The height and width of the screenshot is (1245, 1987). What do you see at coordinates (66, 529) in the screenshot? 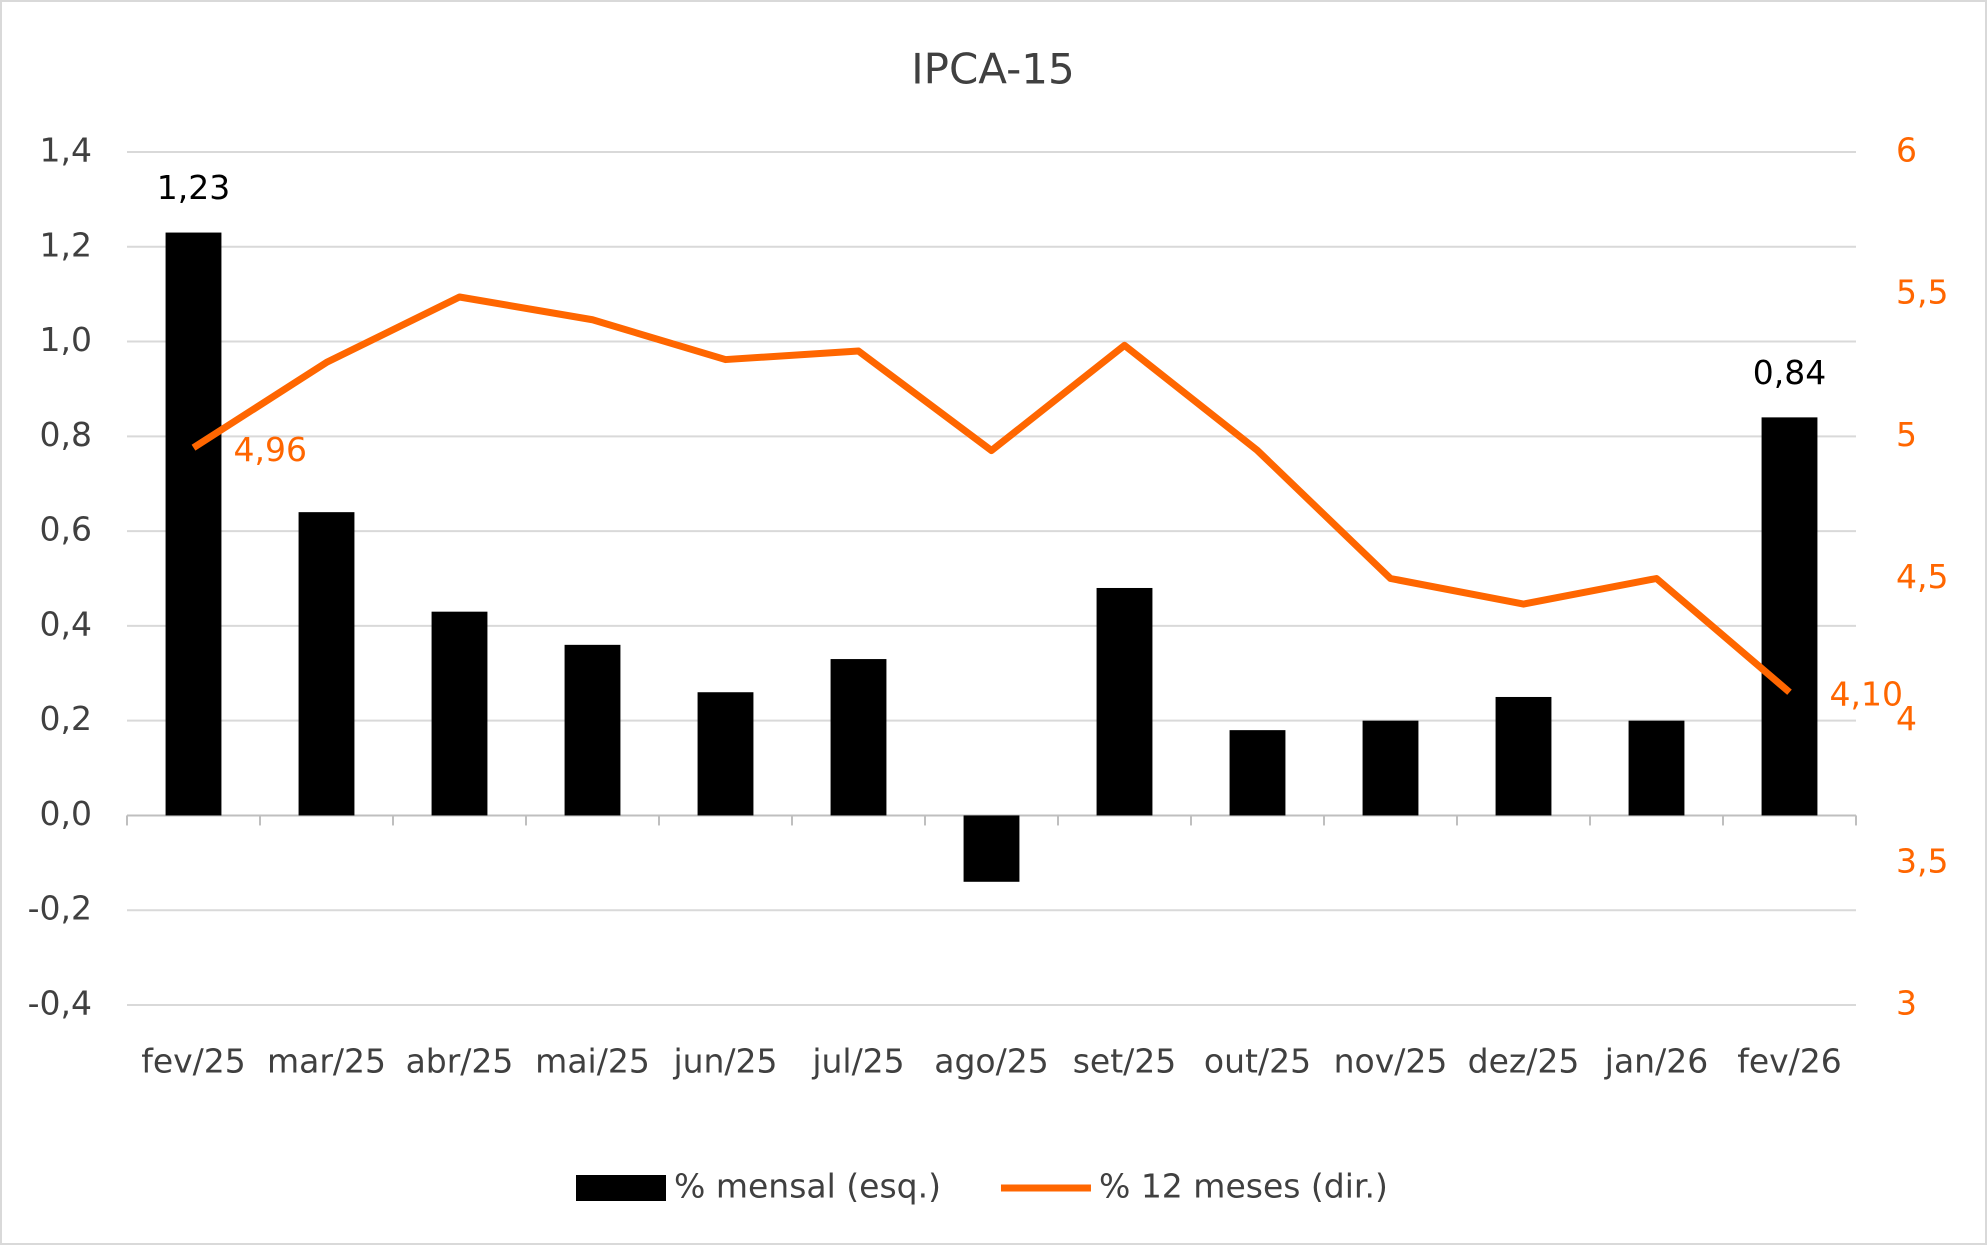
I see `y-tick-label: 0,6` at bounding box center [66, 529].